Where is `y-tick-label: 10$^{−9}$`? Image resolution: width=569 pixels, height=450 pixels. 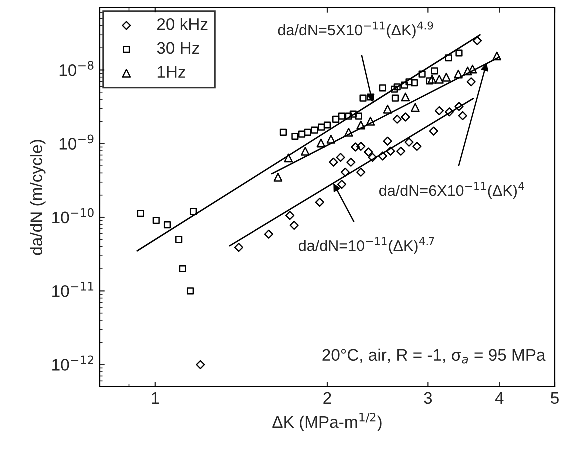
y-tick-label: 10$^{−9}$ is located at coordinates (77, 142).